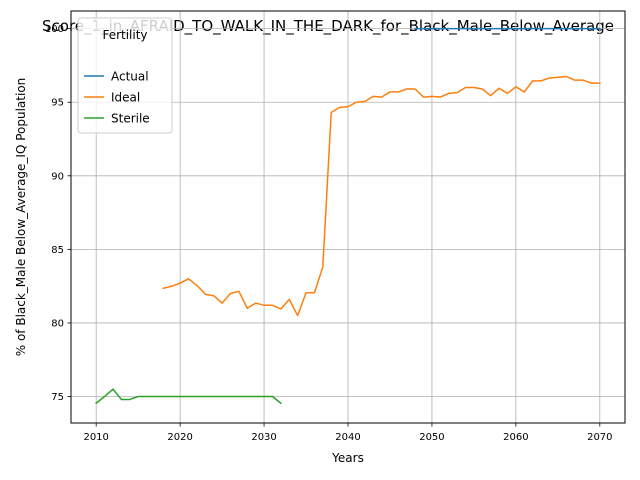 Image resolution: width=640 pixels, height=480 pixels. Describe the element at coordinates (57, 103) in the screenshot. I see `y-tick-label: 95` at that location.